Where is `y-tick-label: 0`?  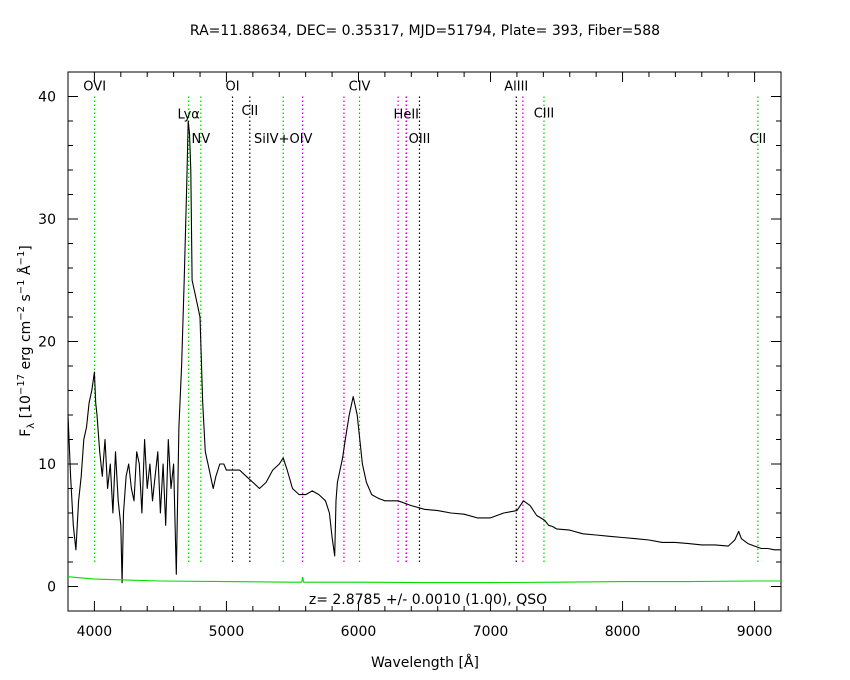 y-tick-label: 0 is located at coordinates (51, 588).